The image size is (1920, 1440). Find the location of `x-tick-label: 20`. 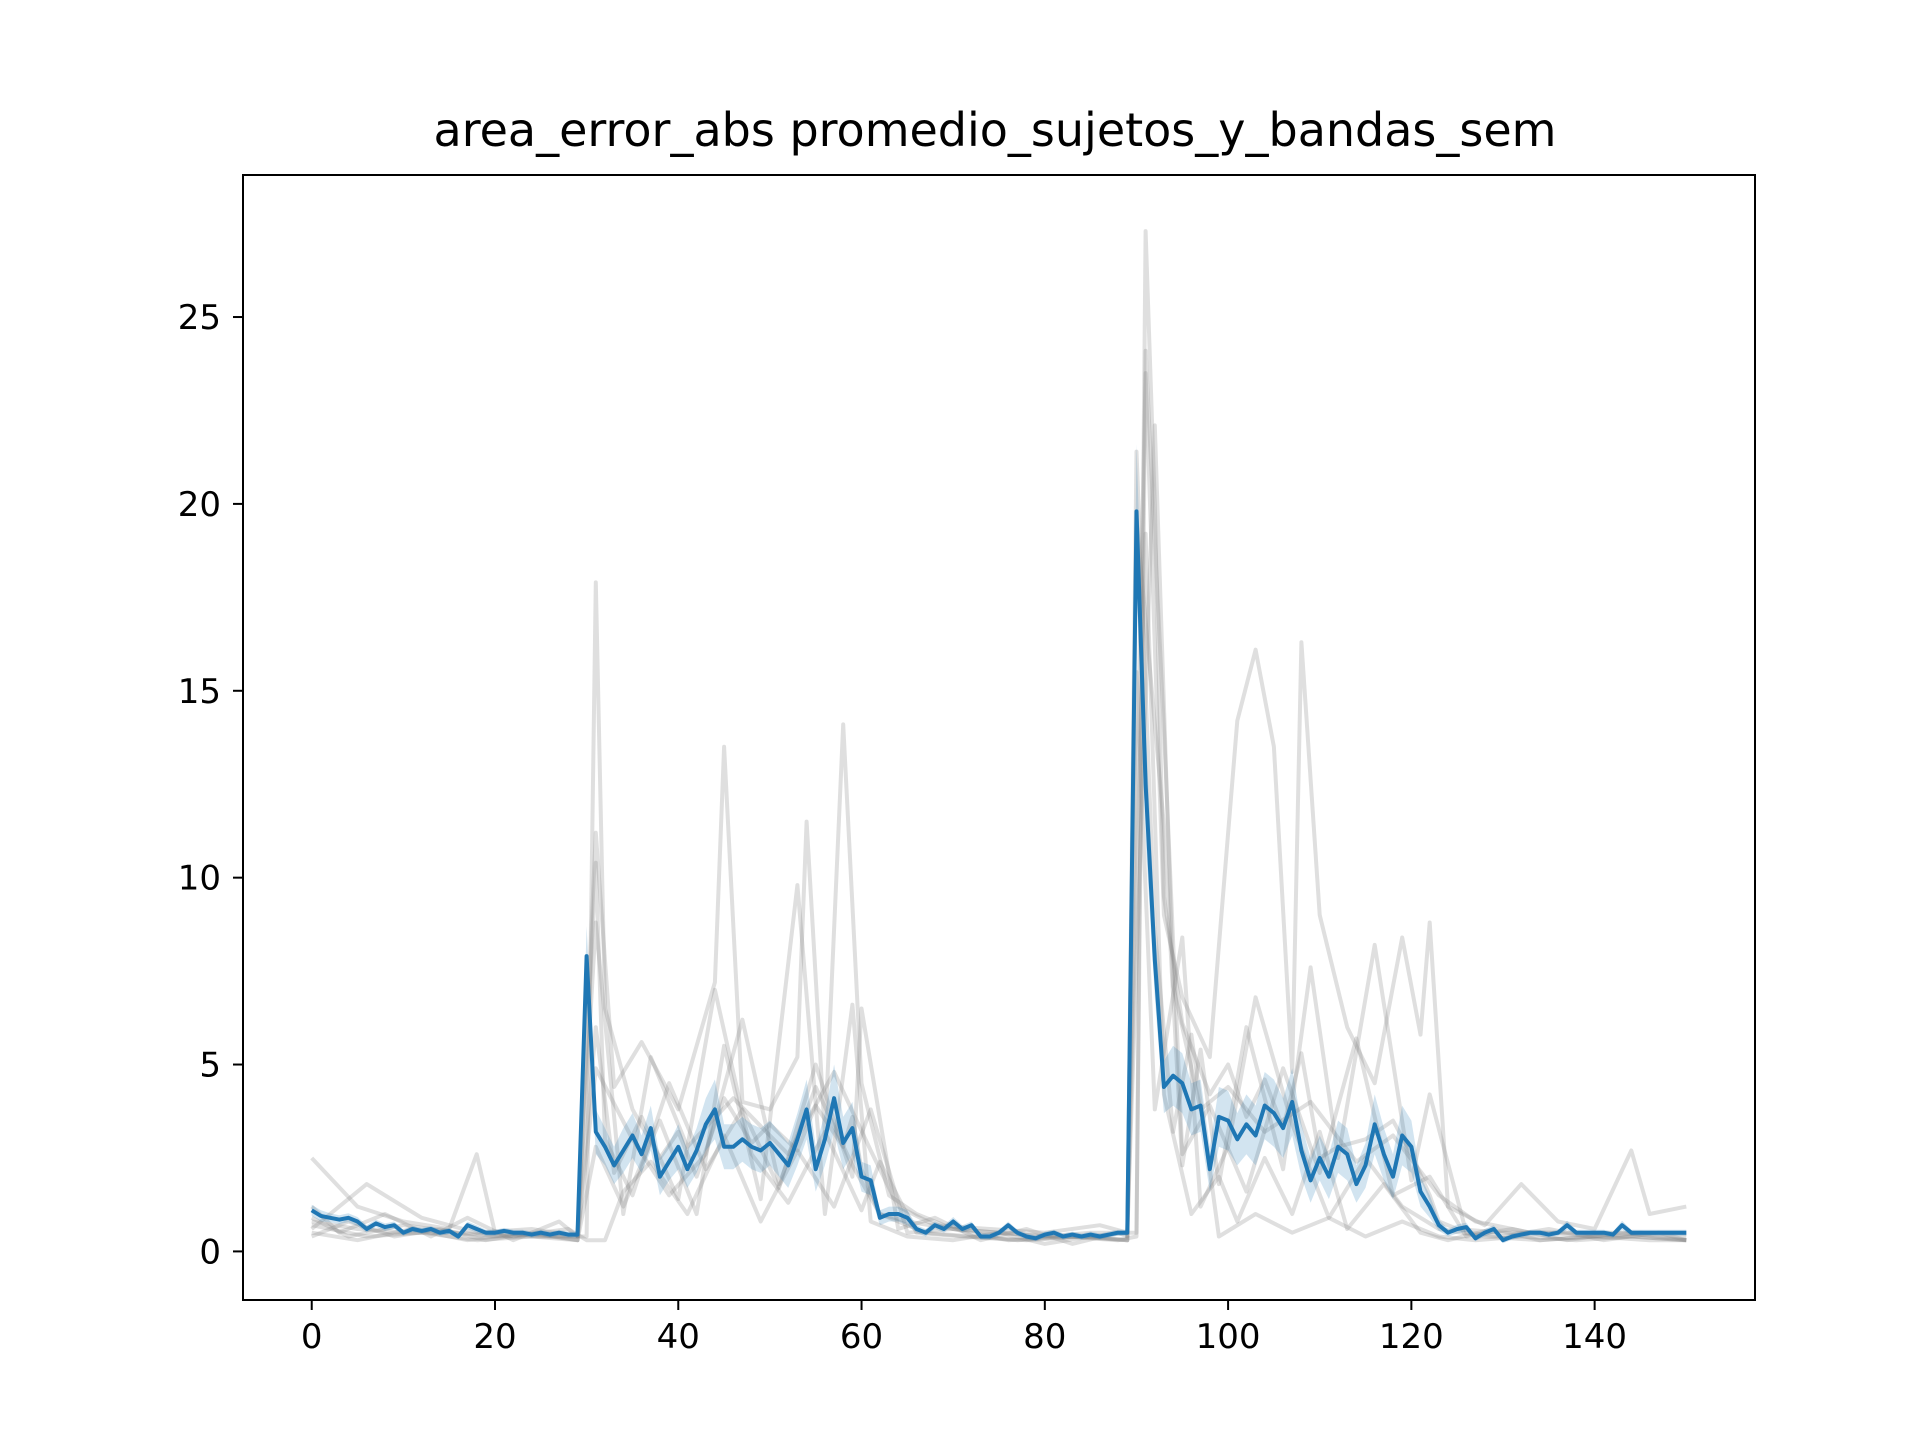

x-tick-label: 20 is located at coordinates (494, 1337).